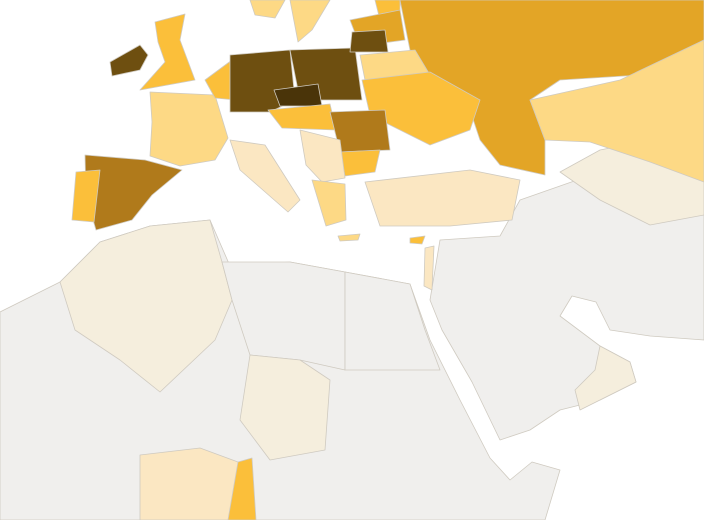 This screenshot has width=704, height=520. I want to click on ireland, so click(129, 60).